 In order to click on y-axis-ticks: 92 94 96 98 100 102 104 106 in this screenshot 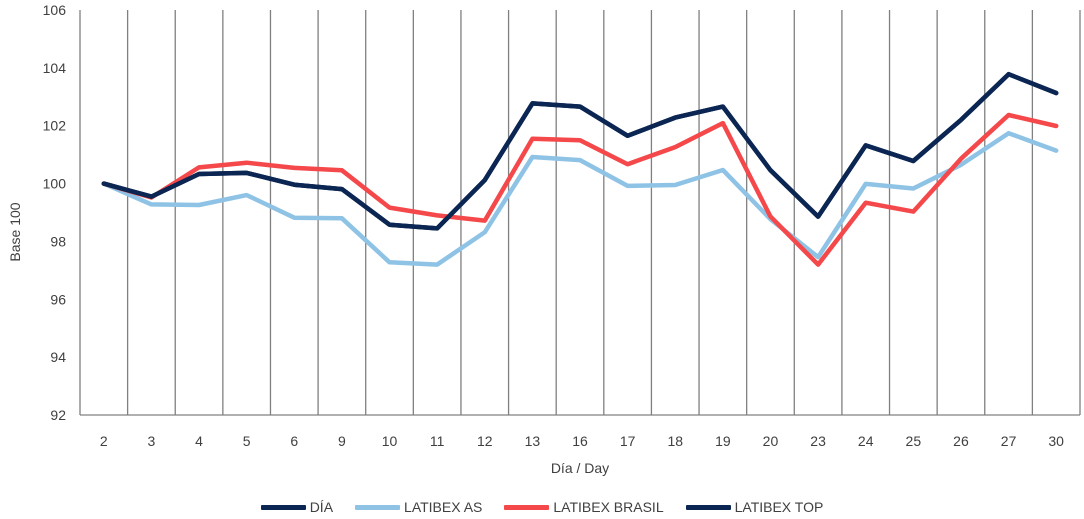, I will do `click(55, 212)`.